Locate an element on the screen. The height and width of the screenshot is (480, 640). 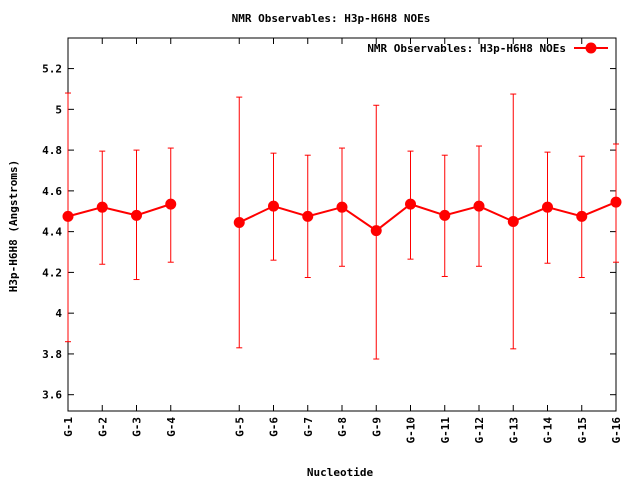
legend-marker is located at coordinates (591, 48).